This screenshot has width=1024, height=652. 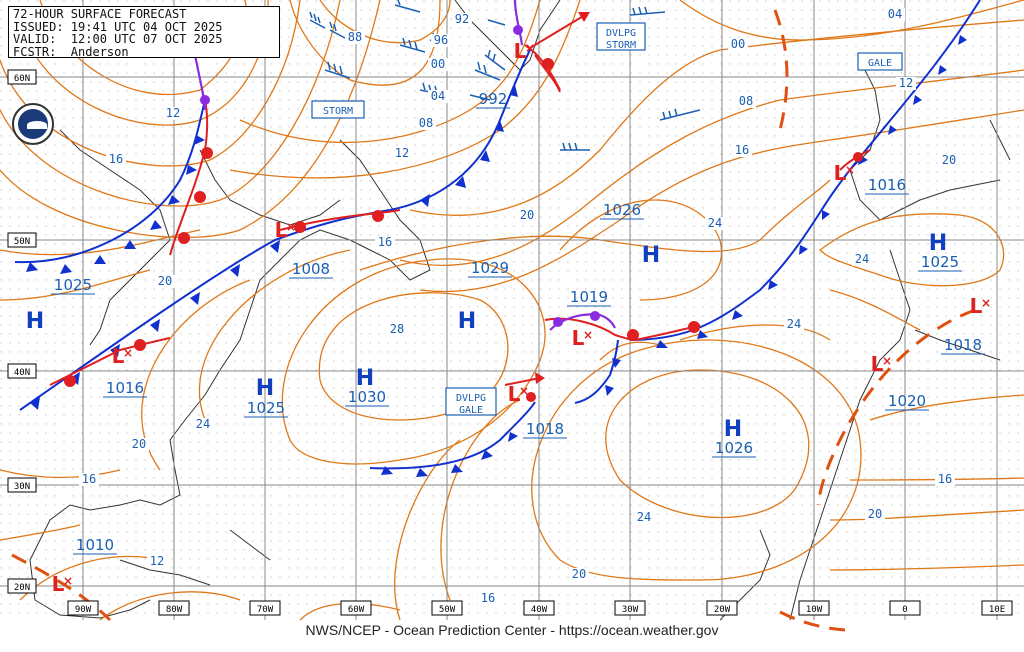 What do you see at coordinates (100, 14) in the screenshot?
I see `header-title: 72-HOUR SURFACE FORECAST` at bounding box center [100, 14].